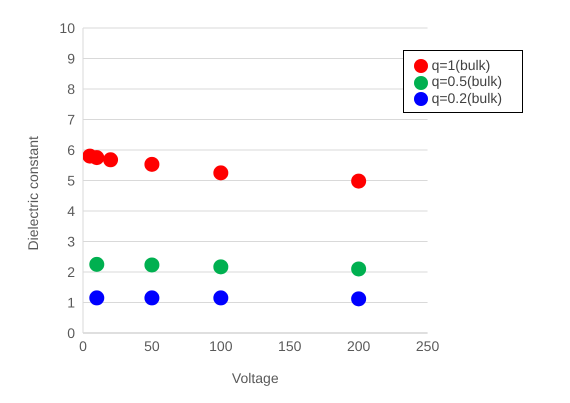  I want to click on legend-label: q=0.2(bulk), so click(467, 98).